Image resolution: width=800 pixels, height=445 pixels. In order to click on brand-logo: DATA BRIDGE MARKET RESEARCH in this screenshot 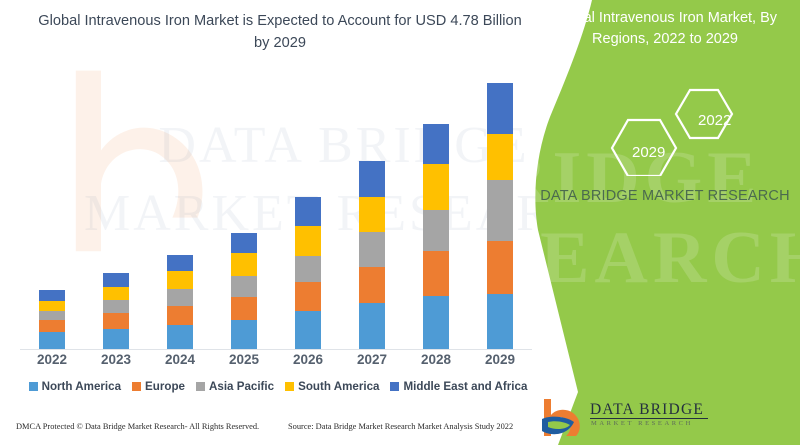, I will do `click(633, 416)`.